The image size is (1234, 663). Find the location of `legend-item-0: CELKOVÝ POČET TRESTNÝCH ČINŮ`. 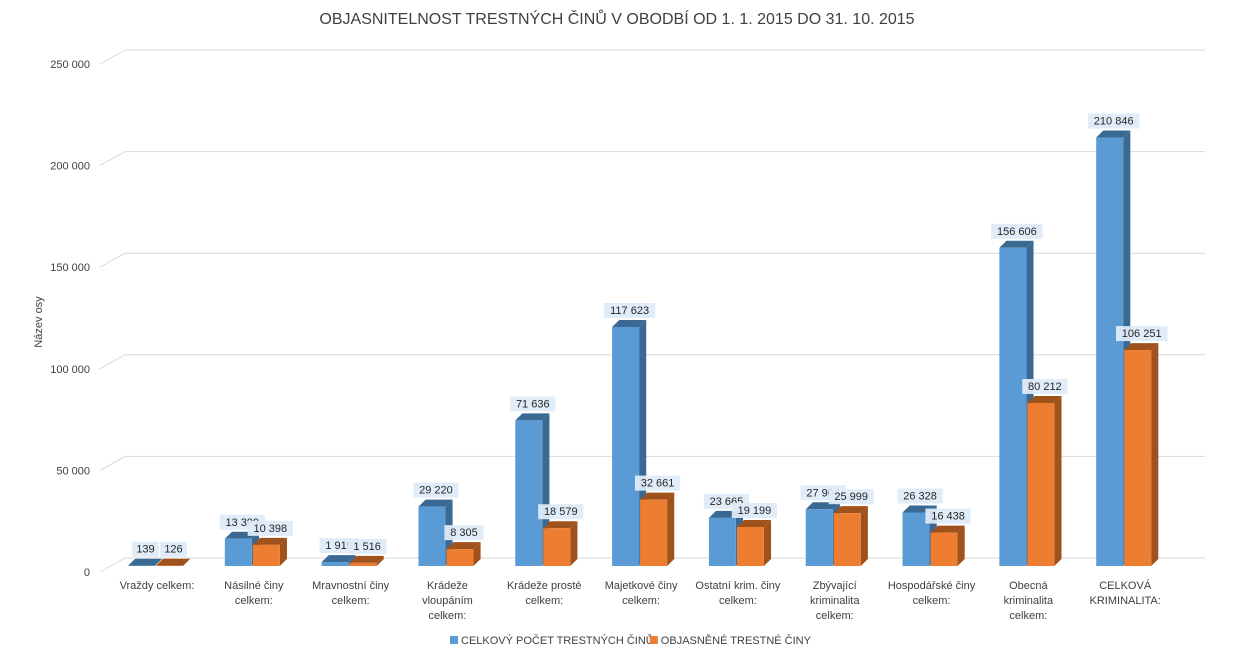

legend-item-0: CELKOVÝ POČET TRESTNÝCH ČINŮ is located at coordinates (552, 640).